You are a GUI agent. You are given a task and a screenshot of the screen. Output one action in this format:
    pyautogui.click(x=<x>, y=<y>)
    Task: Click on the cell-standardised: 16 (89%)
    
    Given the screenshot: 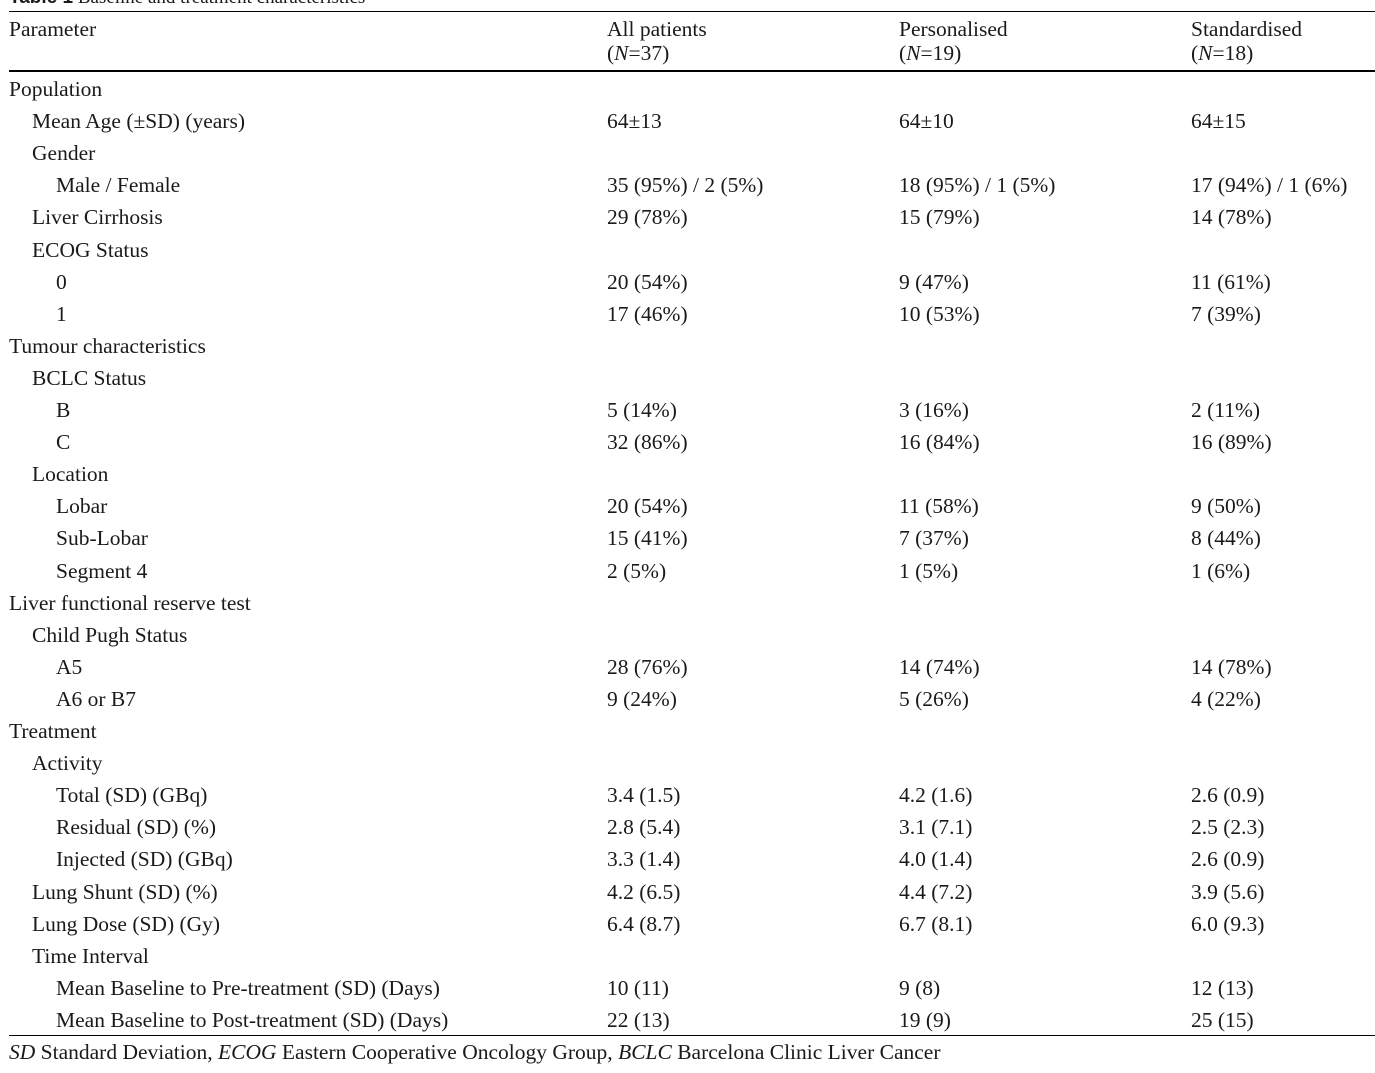 What is the action you would take?
    pyautogui.click(x=1231, y=442)
    